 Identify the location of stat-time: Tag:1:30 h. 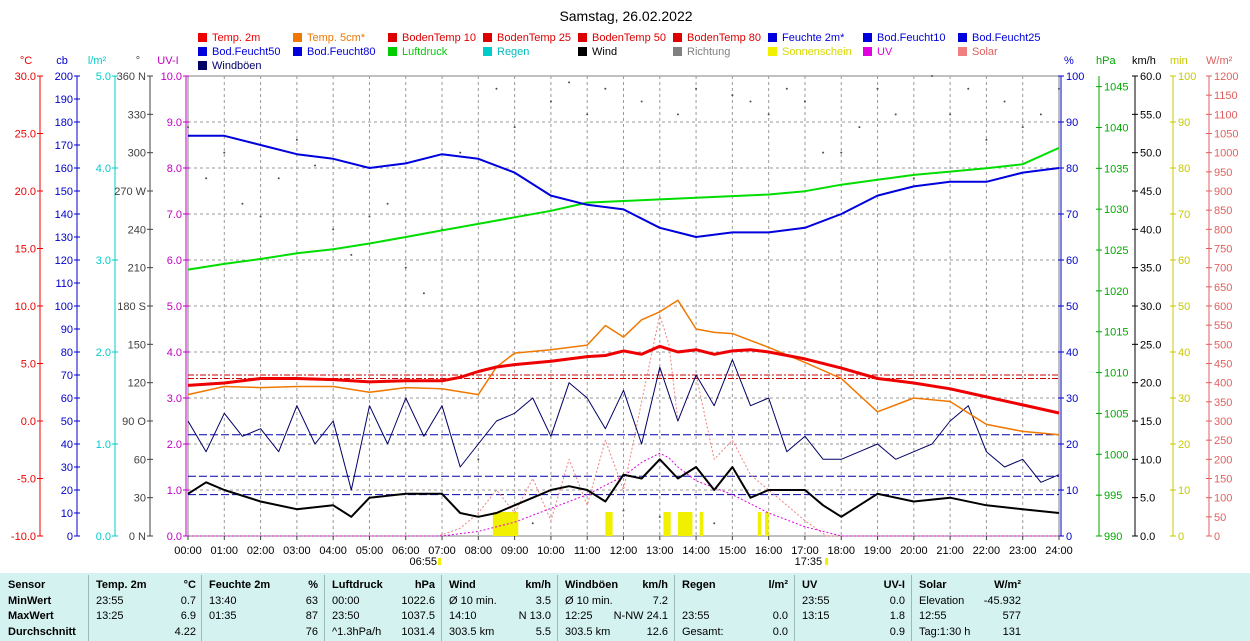
(945, 632).